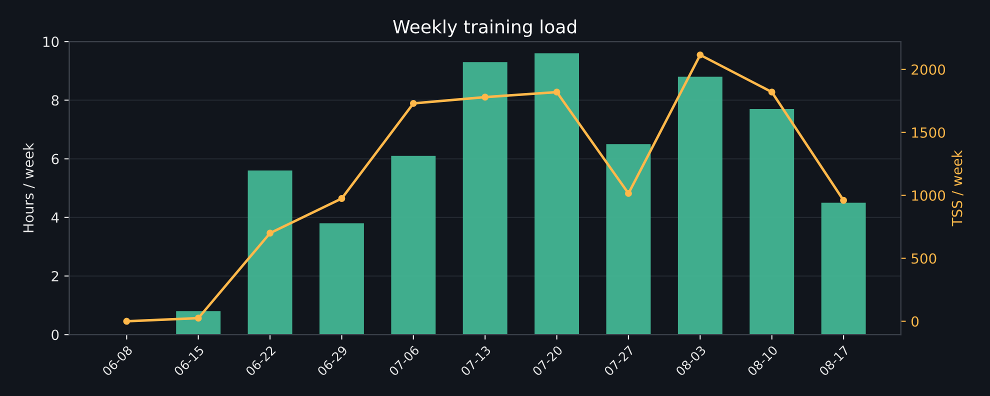 The height and width of the screenshot is (396, 990). I want to click on y-tick-label: 4, so click(55, 217).